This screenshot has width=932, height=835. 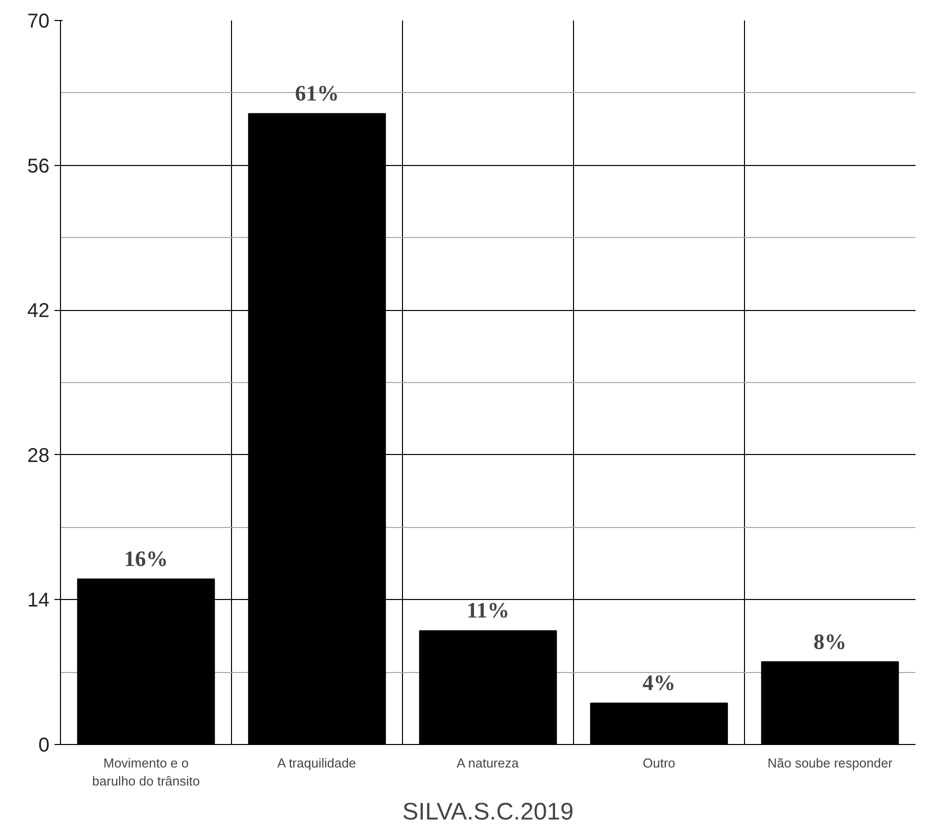 What do you see at coordinates (38, 311) in the screenshot?
I see `y-tick-label: 42` at bounding box center [38, 311].